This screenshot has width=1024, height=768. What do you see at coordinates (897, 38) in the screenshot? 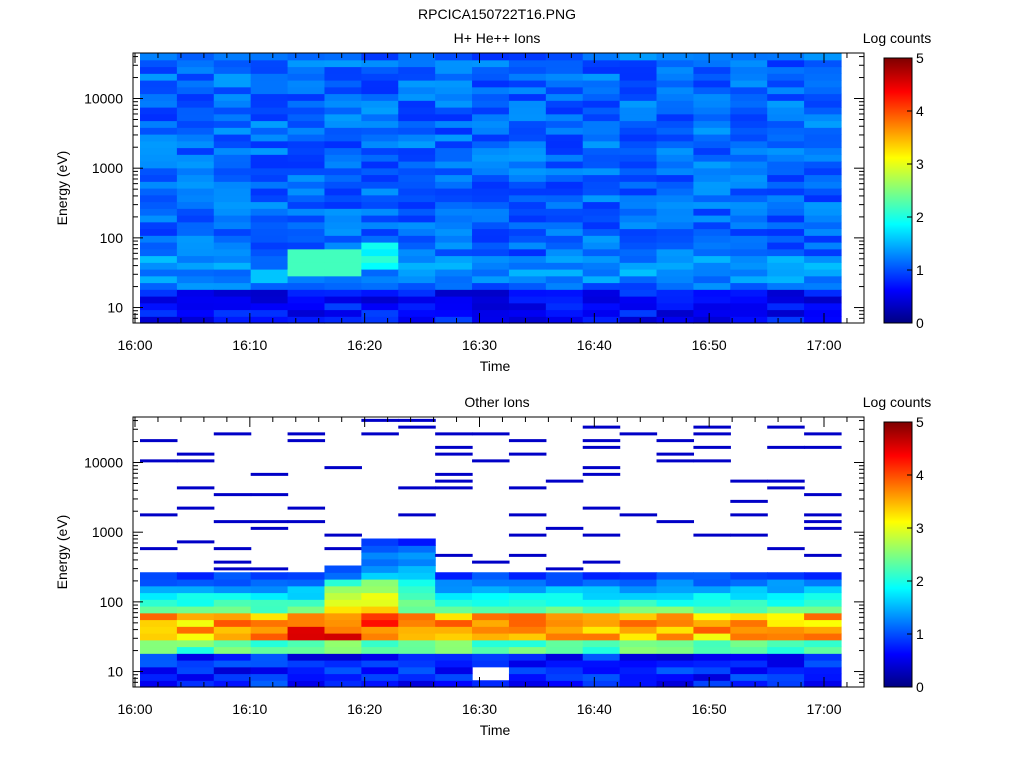
I see `colorbar-label: Log counts` at bounding box center [897, 38].